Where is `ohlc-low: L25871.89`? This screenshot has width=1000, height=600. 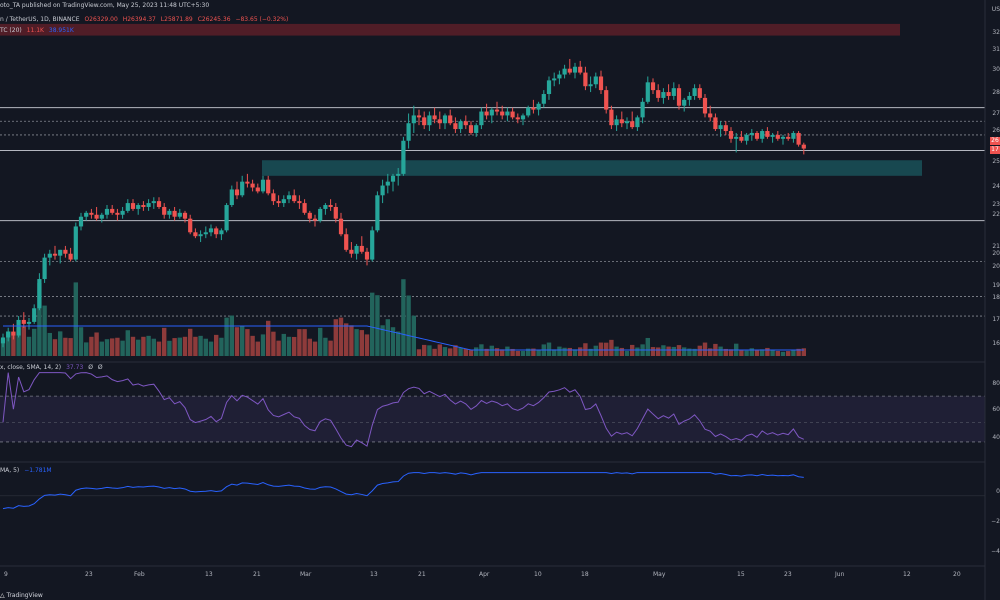 ohlc-low: L25871.89 is located at coordinates (176, 19).